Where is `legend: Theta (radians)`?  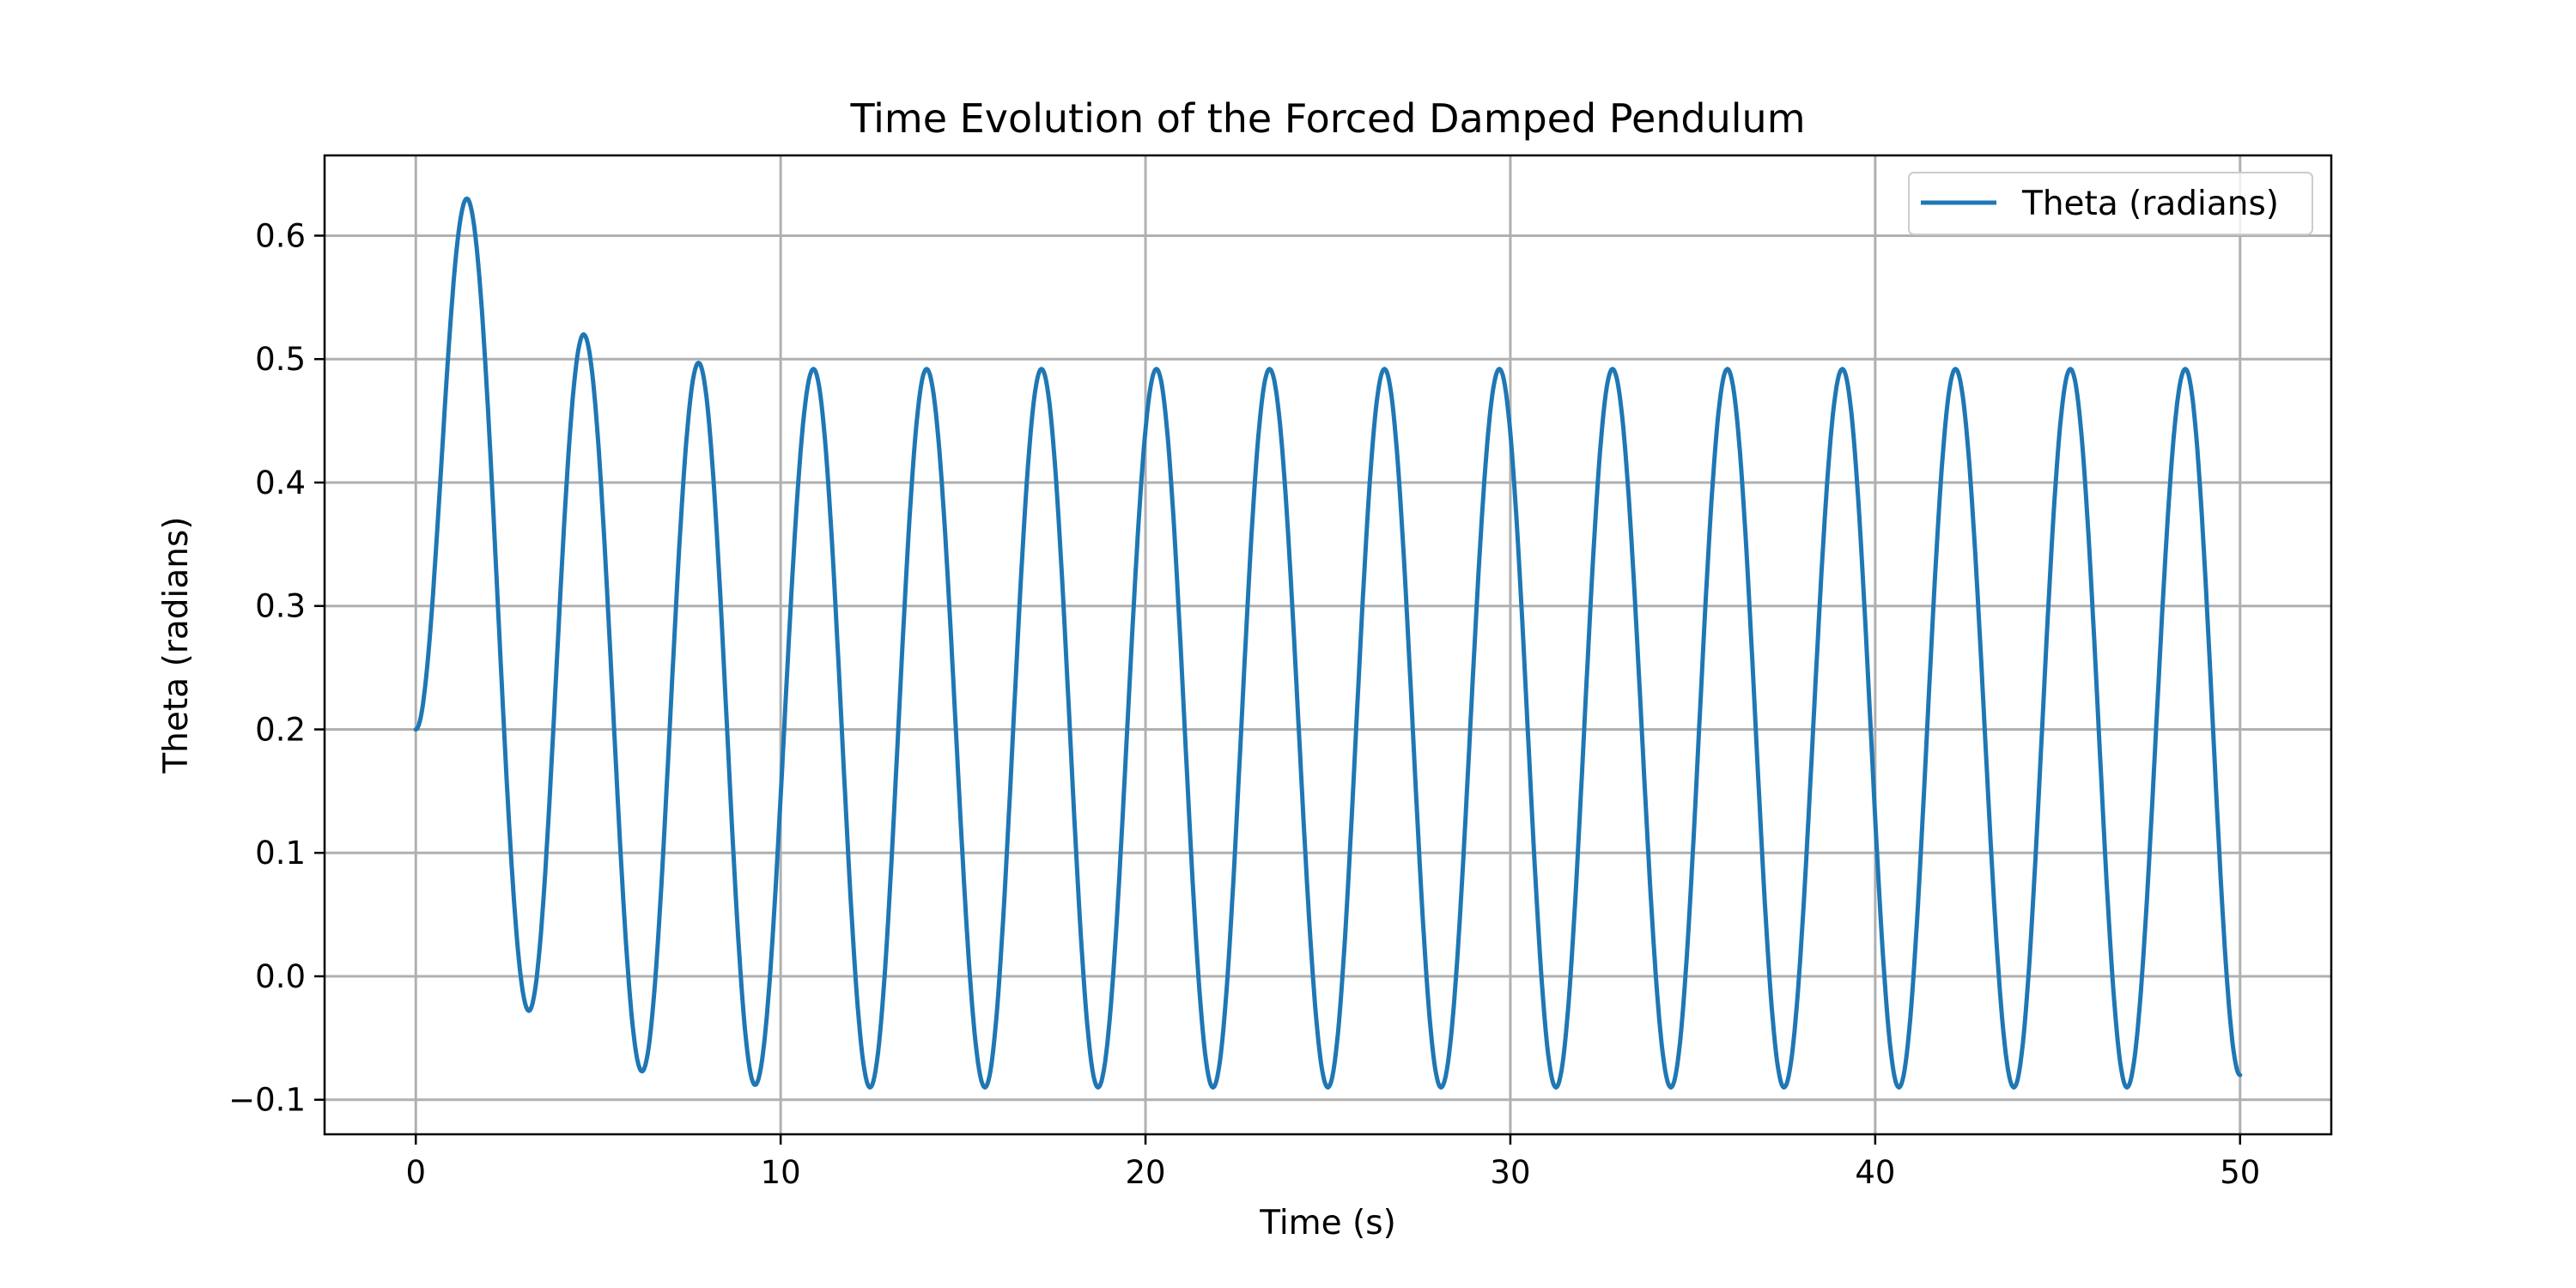 legend: Theta (radians) is located at coordinates (2111, 203).